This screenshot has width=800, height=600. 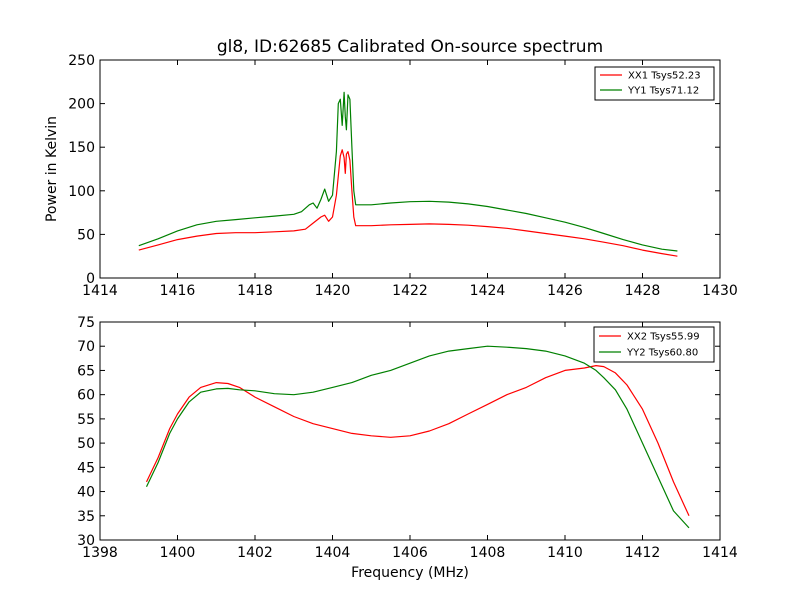 I want to click on bottom-x-tick-label: 1404, so click(x=333, y=553).